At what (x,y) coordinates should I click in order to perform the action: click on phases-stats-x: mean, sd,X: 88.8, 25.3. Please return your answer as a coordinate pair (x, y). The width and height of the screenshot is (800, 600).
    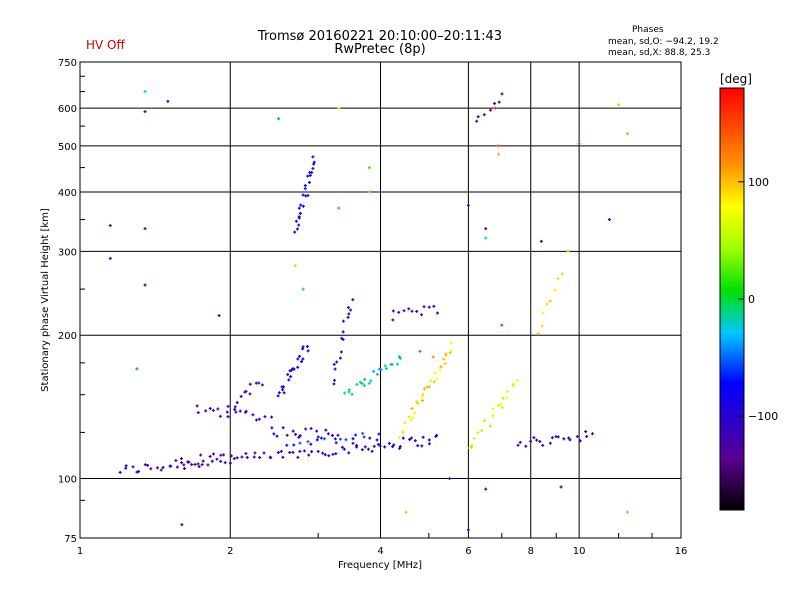
    Looking at the image, I should click on (659, 53).